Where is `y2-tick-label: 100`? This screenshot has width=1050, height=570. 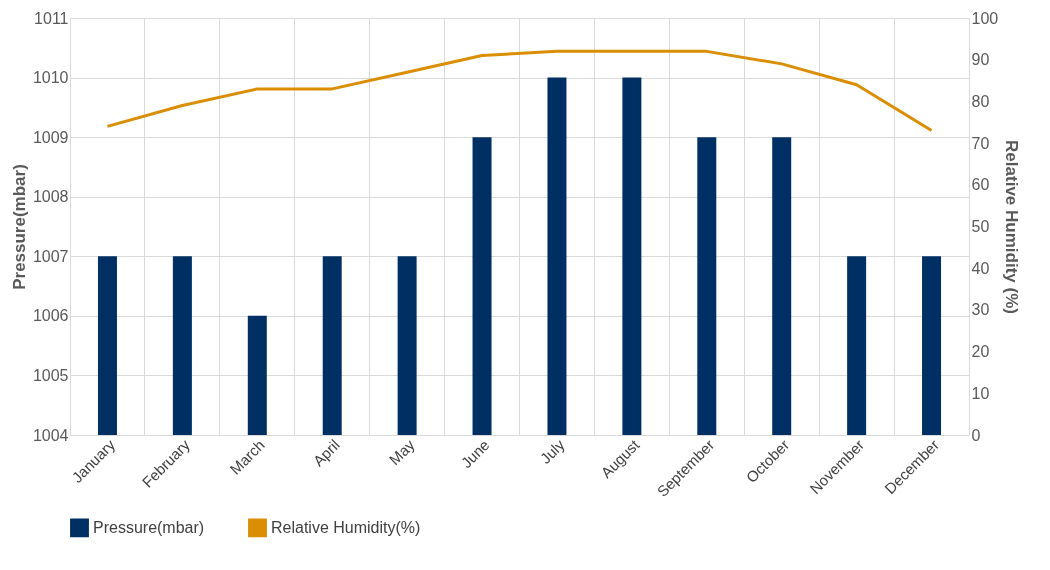 y2-tick-label: 100 is located at coordinates (985, 18).